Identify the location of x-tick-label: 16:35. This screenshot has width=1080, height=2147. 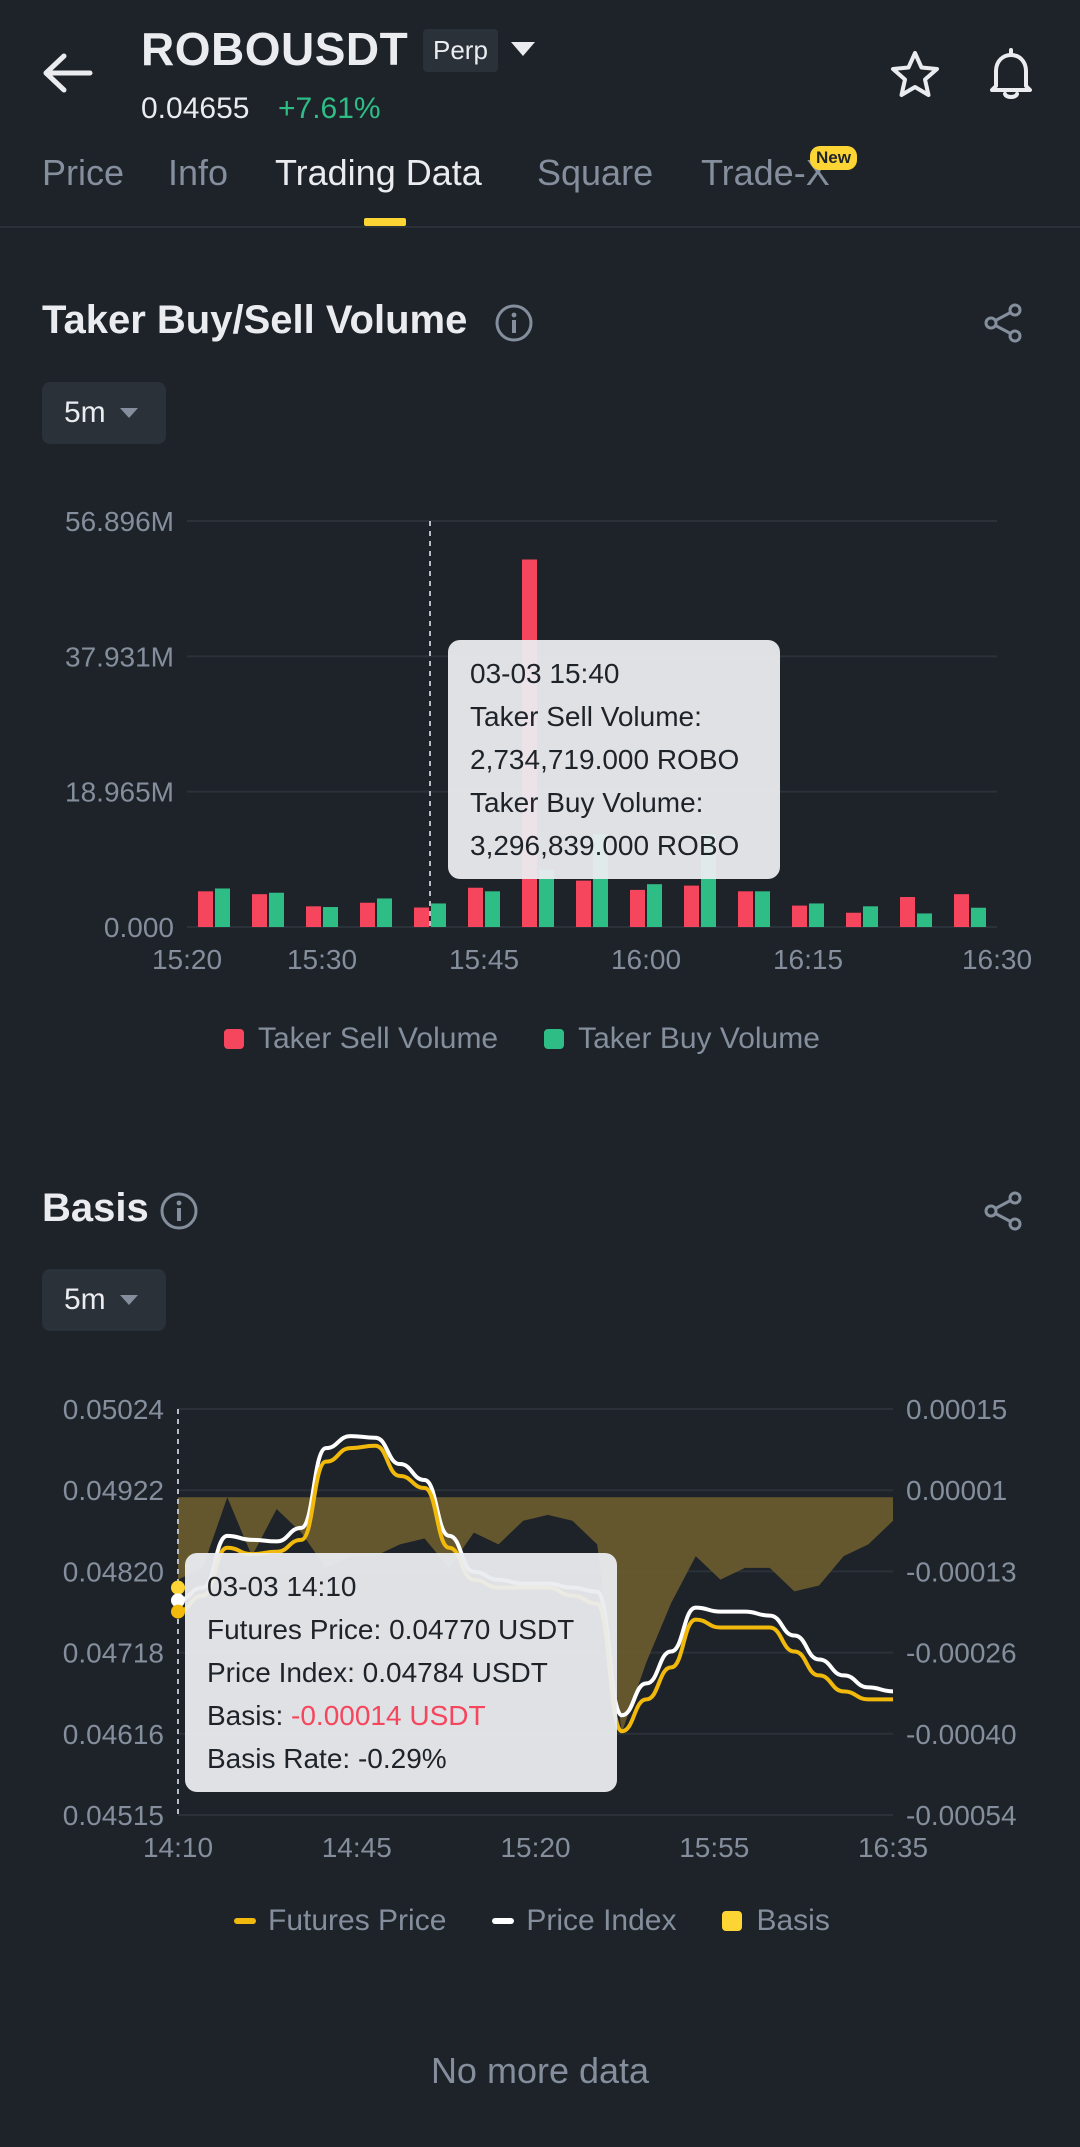
(893, 1846).